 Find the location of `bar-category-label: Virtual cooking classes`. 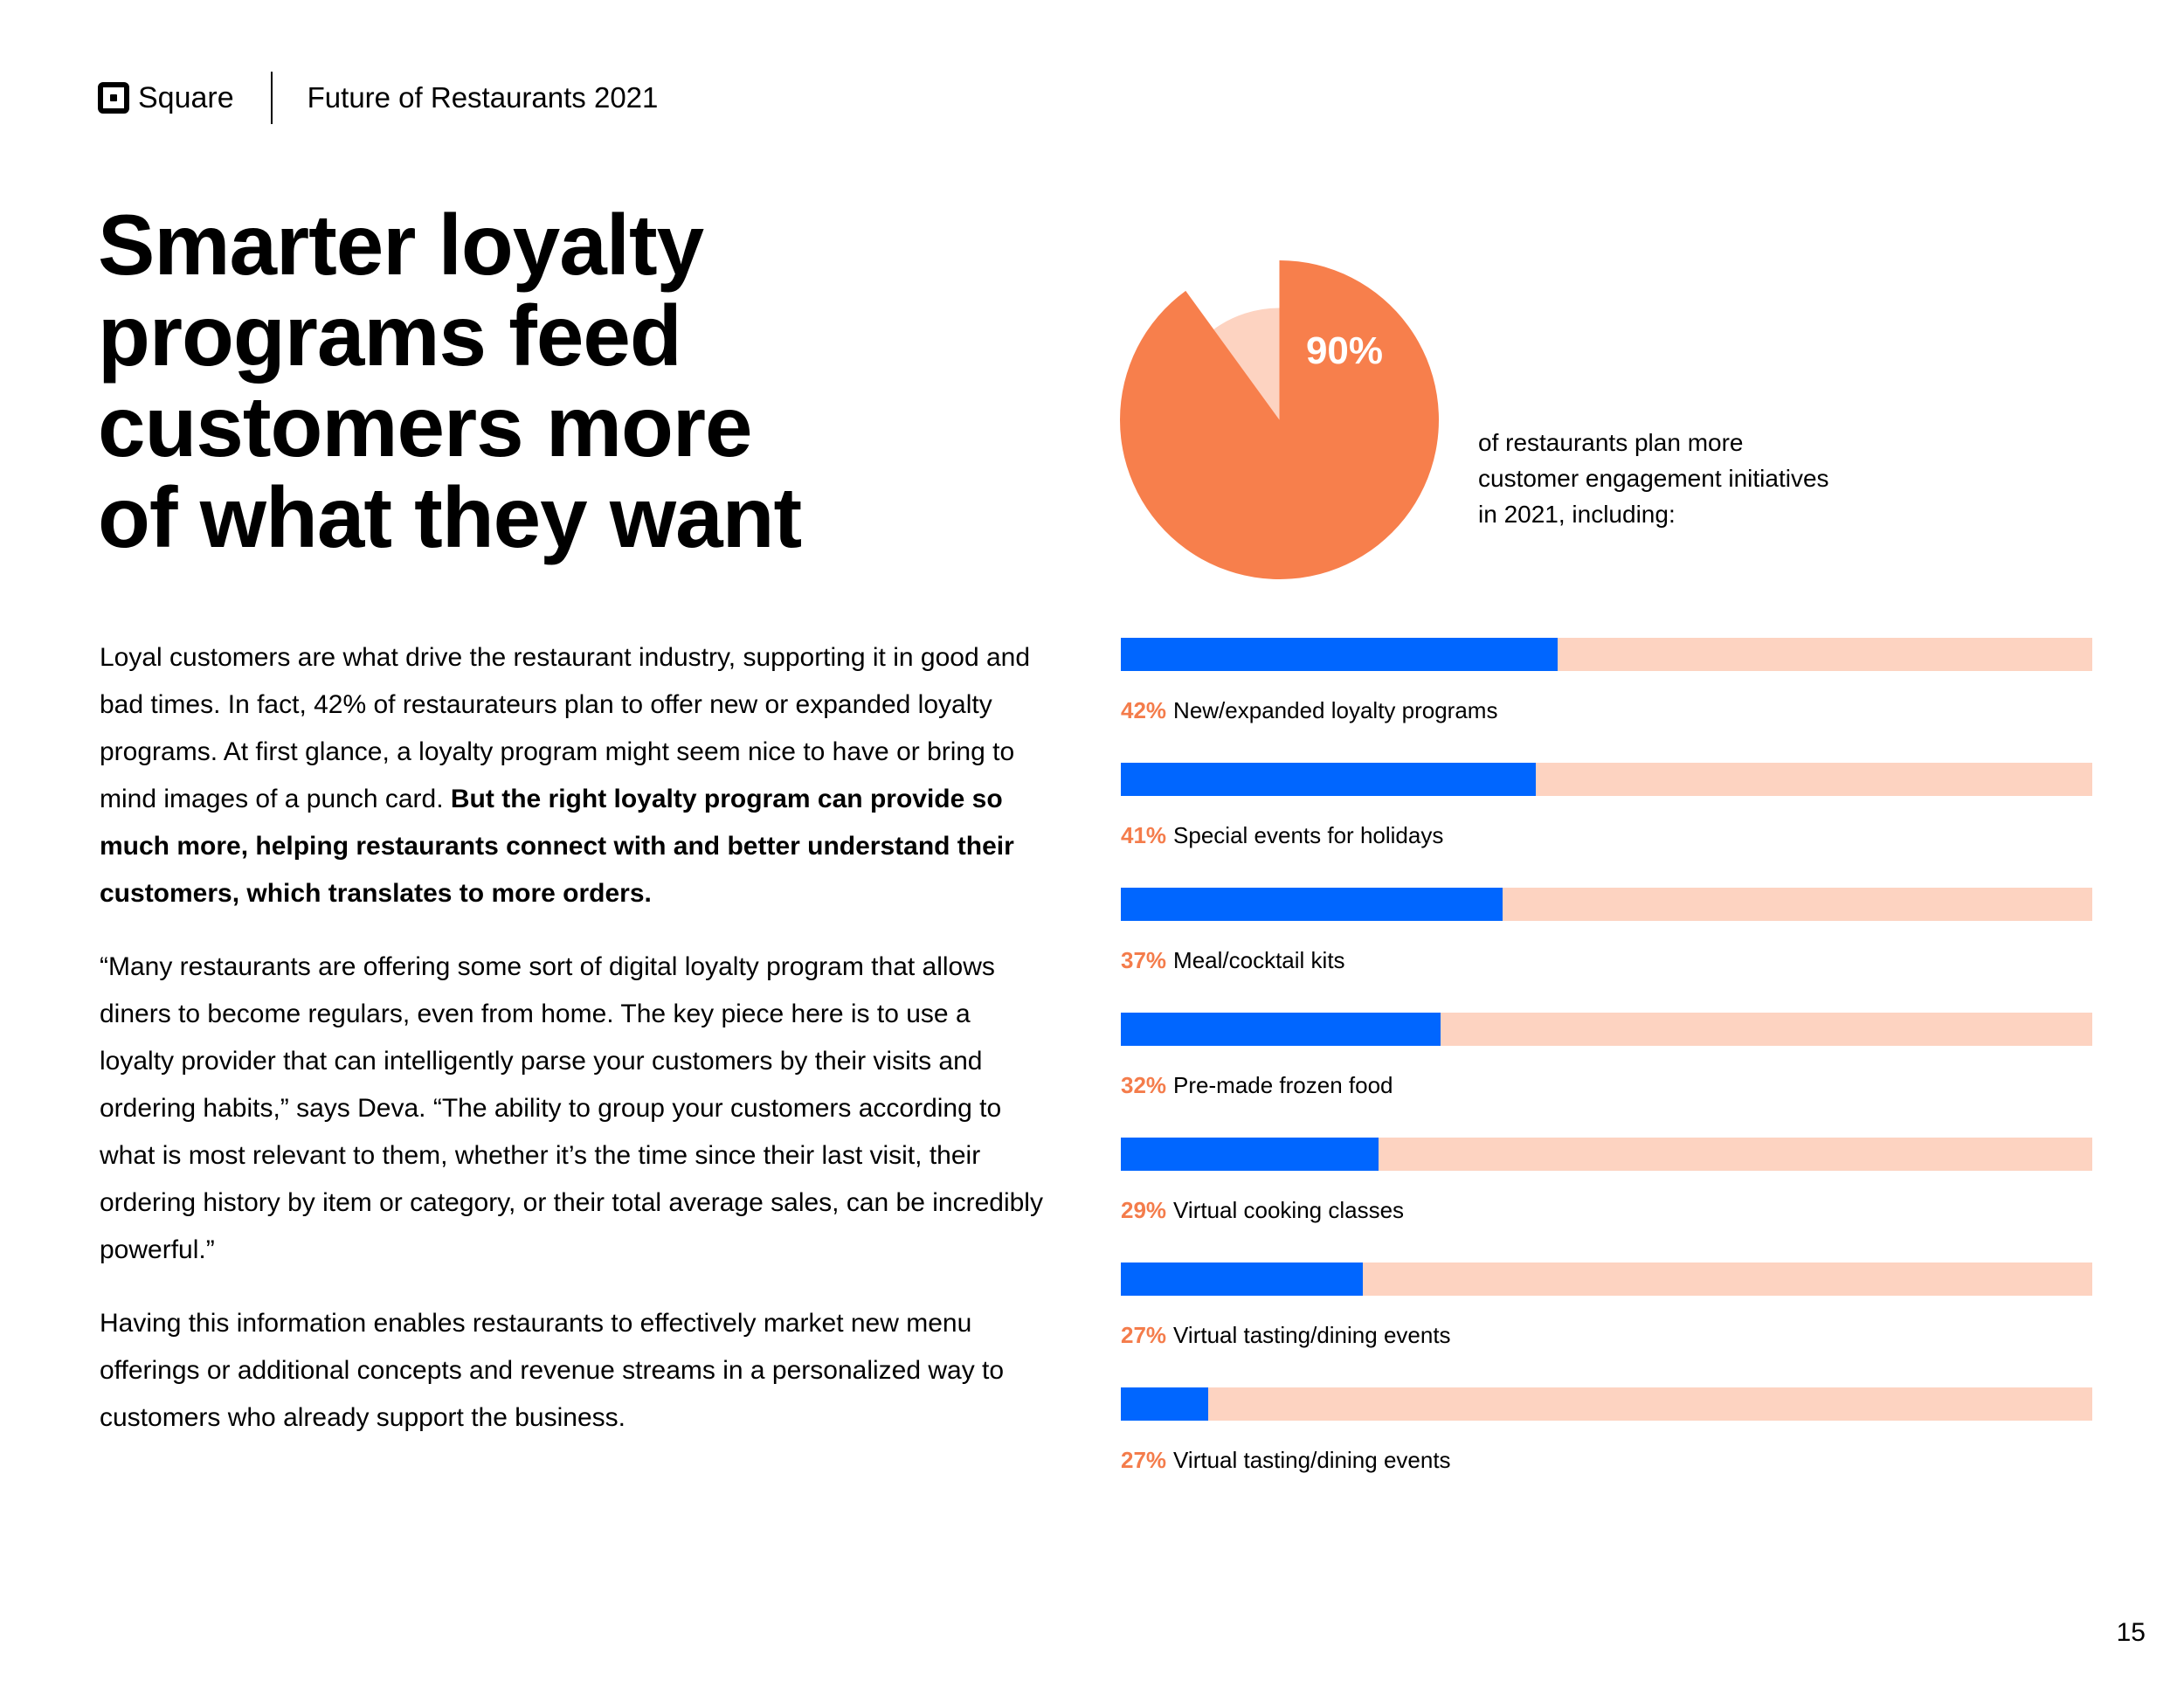

bar-category-label: Virtual cooking classes is located at coordinates (1289, 1210).